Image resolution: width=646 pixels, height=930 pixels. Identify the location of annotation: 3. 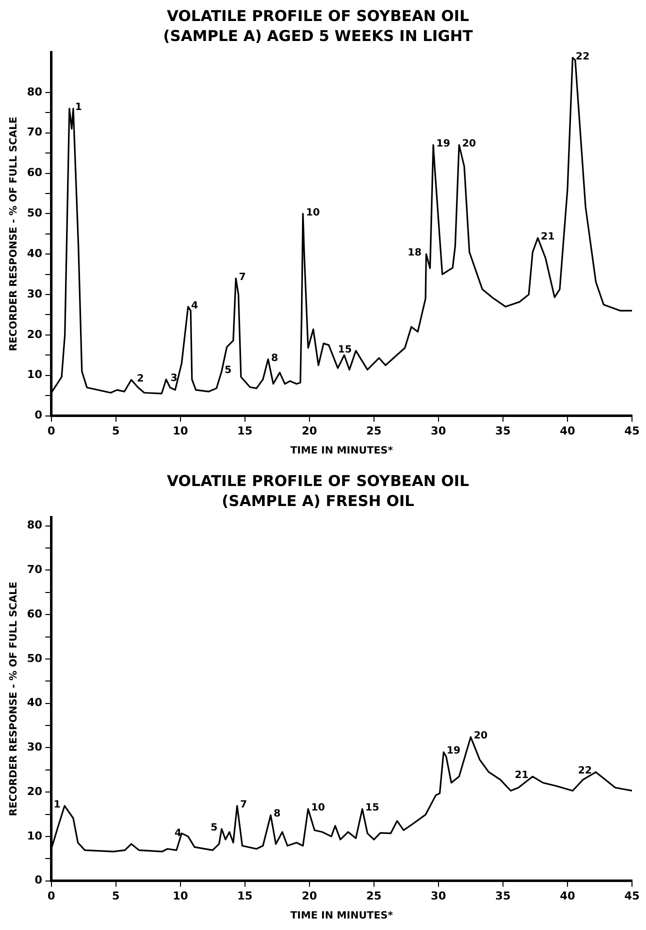
(174, 378).